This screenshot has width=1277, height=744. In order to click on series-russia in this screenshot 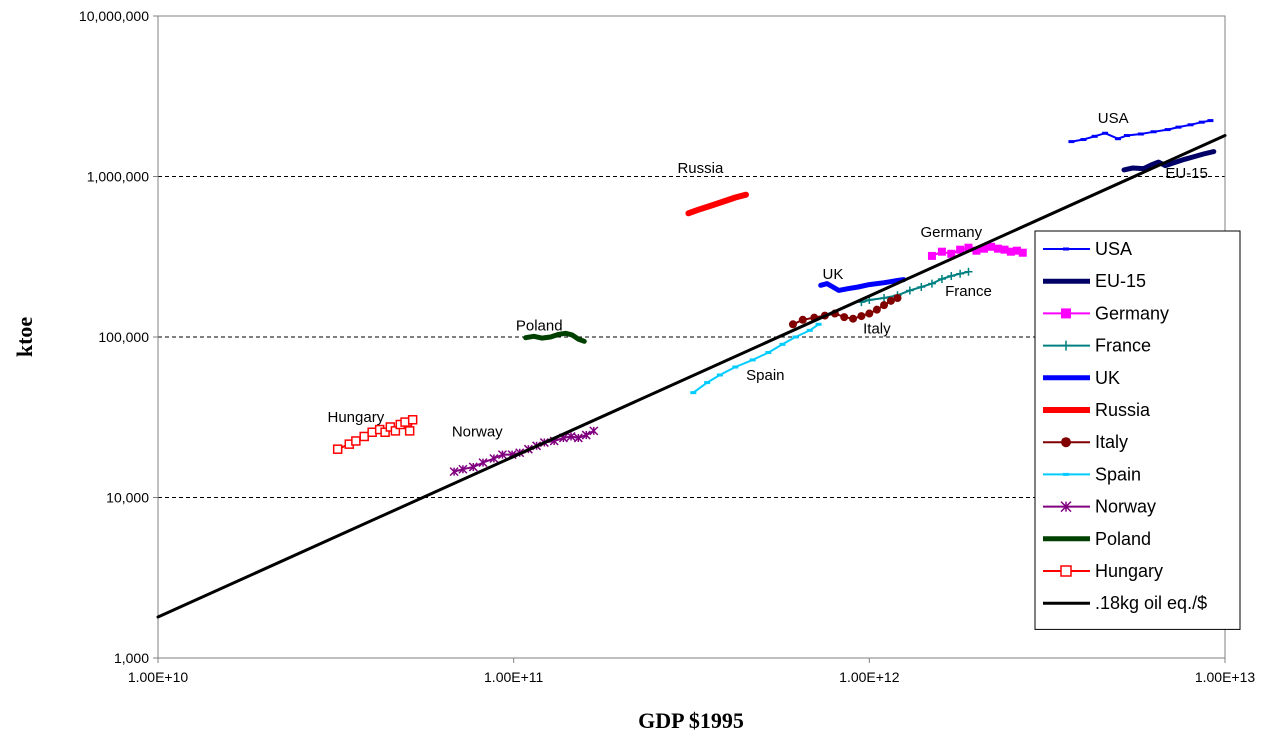, I will do `click(717, 204)`.